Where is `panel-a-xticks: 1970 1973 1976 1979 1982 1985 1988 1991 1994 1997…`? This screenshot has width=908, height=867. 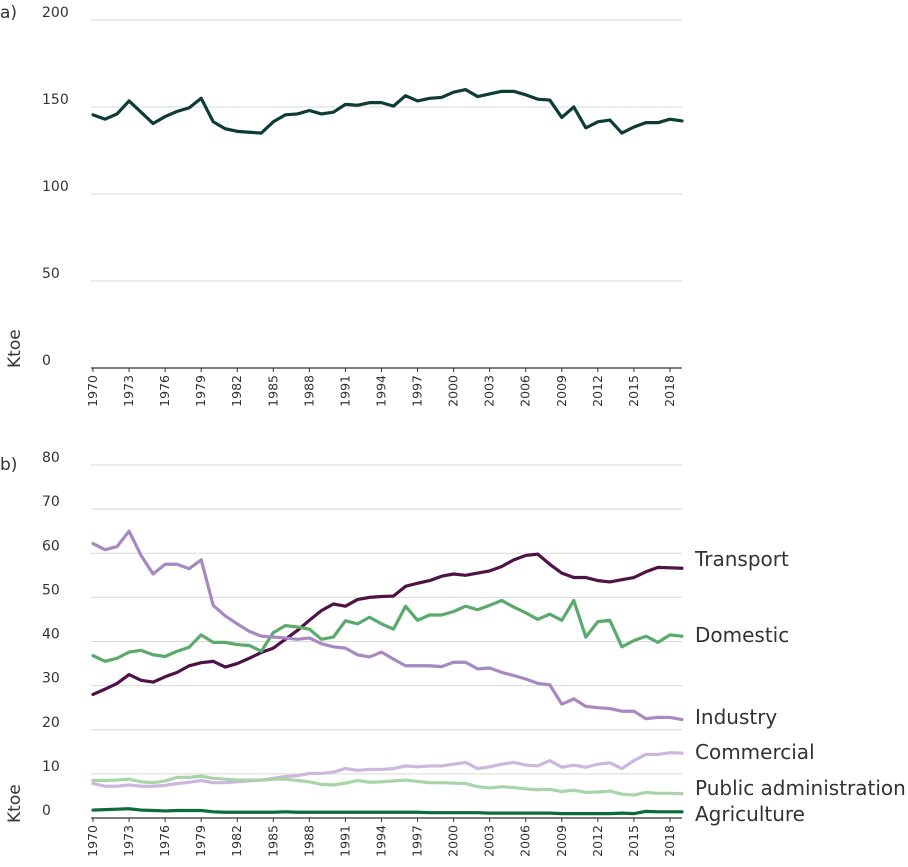
panel-a-xticks: 1970 1973 1976 1979 1982 1985 1988 1991 1994 1997… is located at coordinates (381, 387).